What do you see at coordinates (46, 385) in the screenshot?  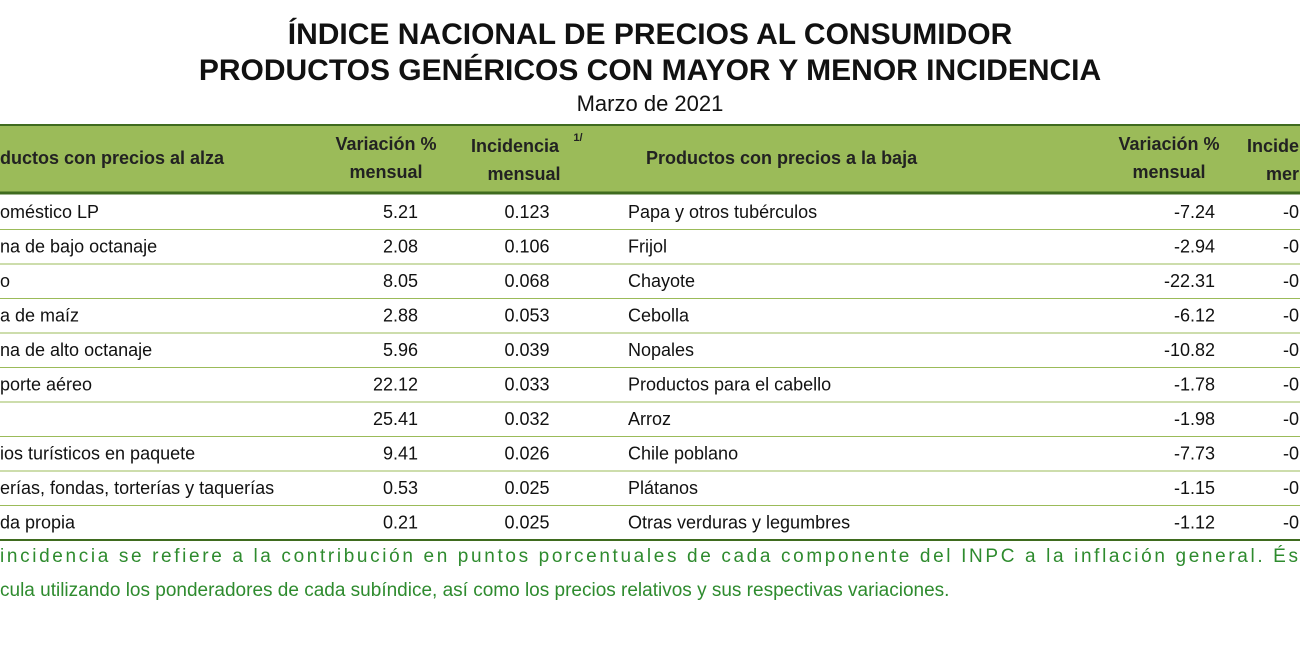 I see `table-cell: porte aéreo` at bounding box center [46, 385].